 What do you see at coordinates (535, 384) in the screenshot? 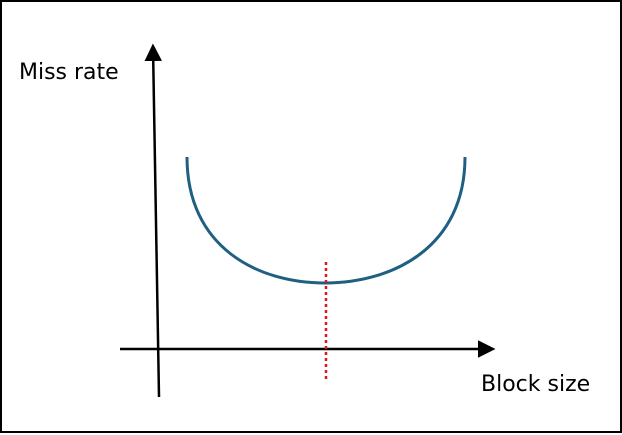
I see `x-axis-label: Block size` at bounding box center [535, 384].